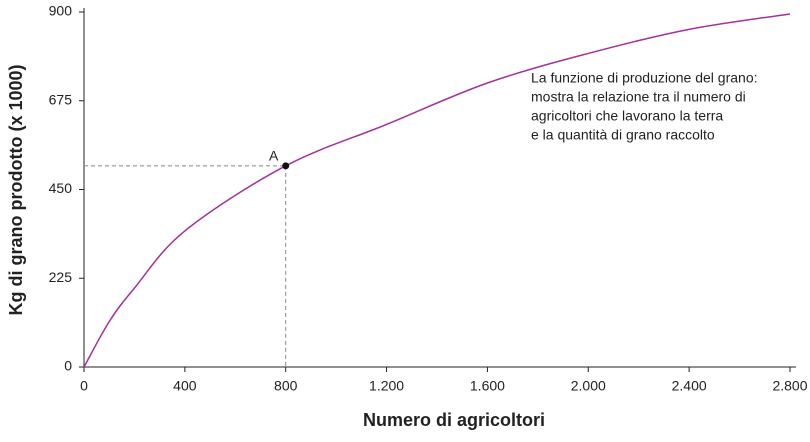 The height and width of the screenshot is (442, 810). Describe the element at coordinates (84, 386) in the screenshot. I see `x-tick-label: 0` at that location.